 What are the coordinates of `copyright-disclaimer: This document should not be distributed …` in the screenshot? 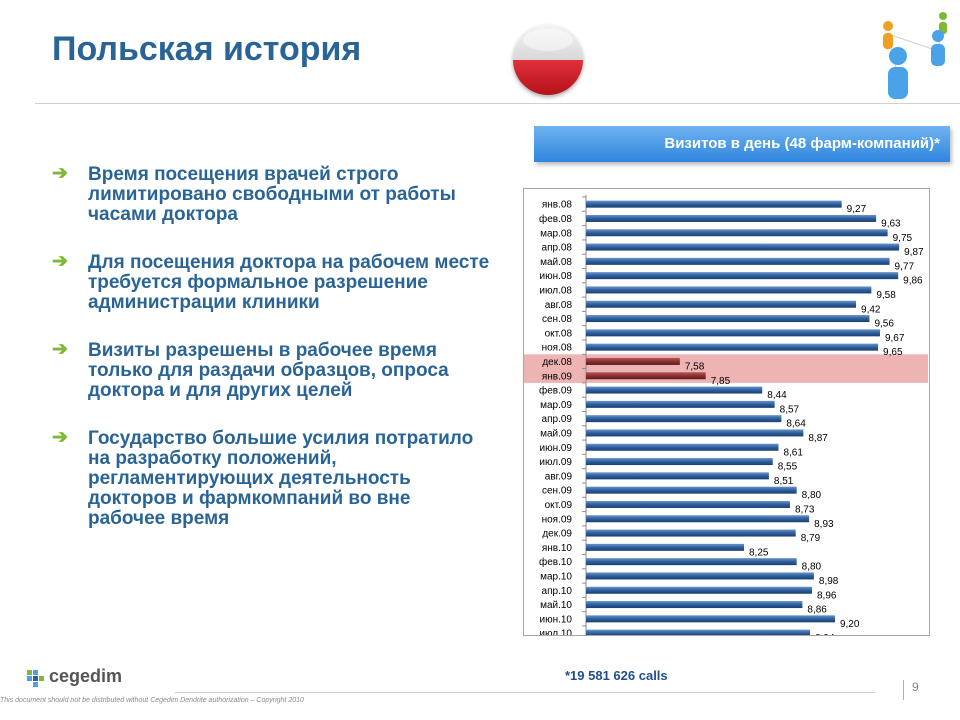 It's located at (152, 700).